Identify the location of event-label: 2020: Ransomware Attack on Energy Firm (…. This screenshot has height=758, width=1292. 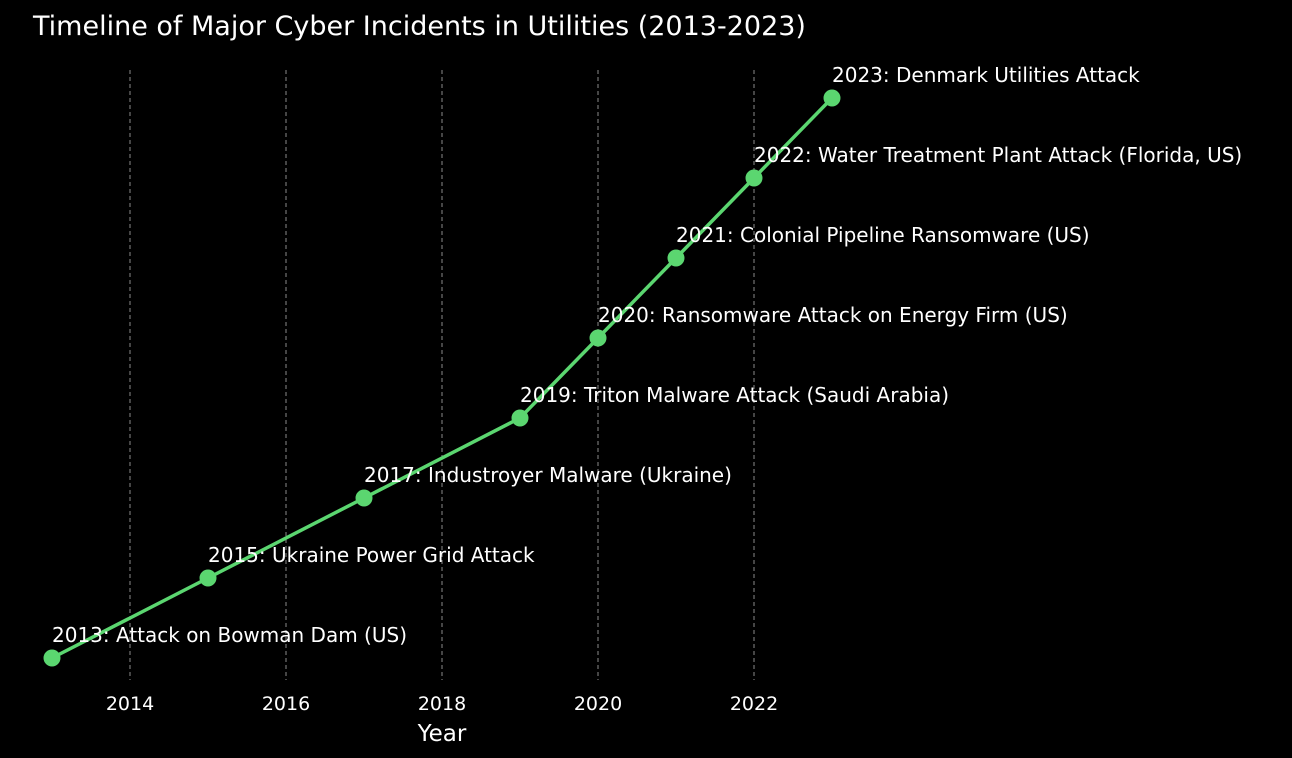
(833, 315).